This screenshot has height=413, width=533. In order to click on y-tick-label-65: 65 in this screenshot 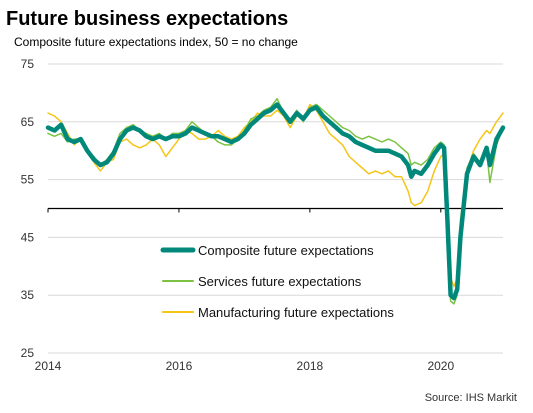, I will do `click(28, 122)`.